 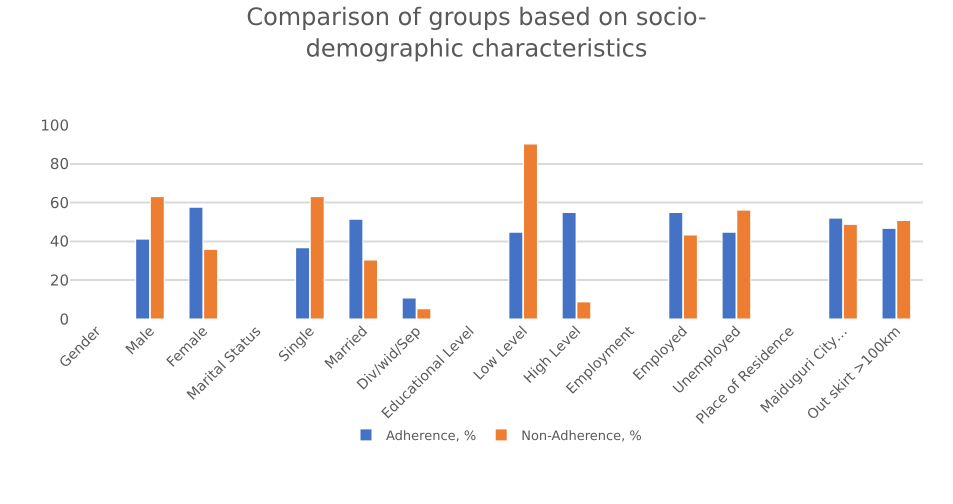 What do you see at coordinates (59, 203) in the screenshot?
I see `y-tick-label: 60` at bounding box center [59, 203].